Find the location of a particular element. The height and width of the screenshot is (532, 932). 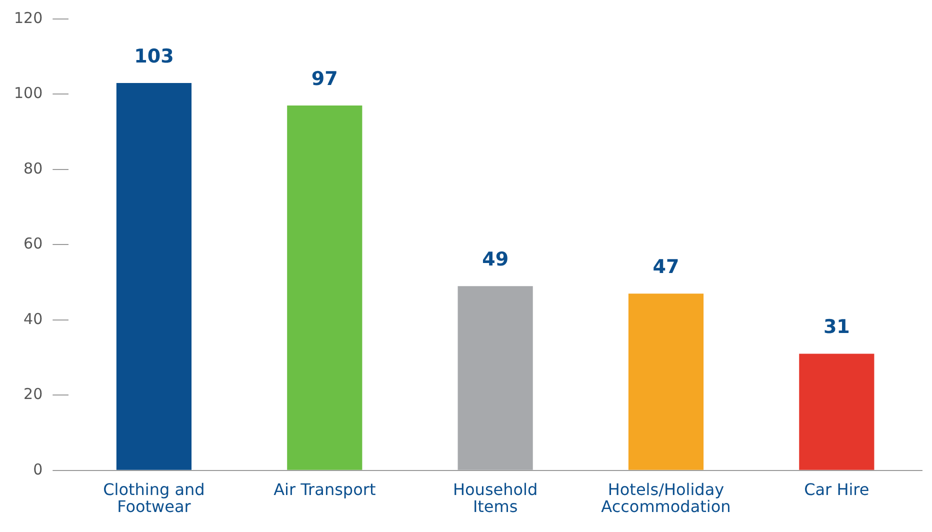

x-tick-label: Car Hire is located at coordinates (837, 489).